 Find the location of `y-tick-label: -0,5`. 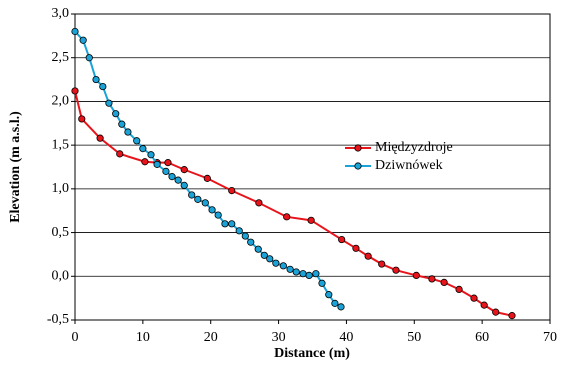

y-tick-label: -0,5 is located at coordinates (58, 319).